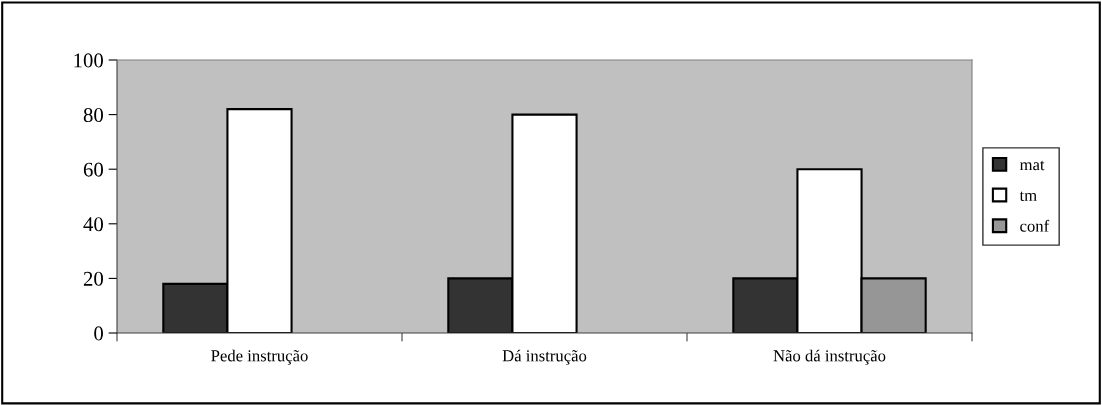 The image size is (1102, 405). What do you see at coordinates (1028, 196) in the screenshot?
I see `legend-label: tm` at bounding box center [1028, 196].